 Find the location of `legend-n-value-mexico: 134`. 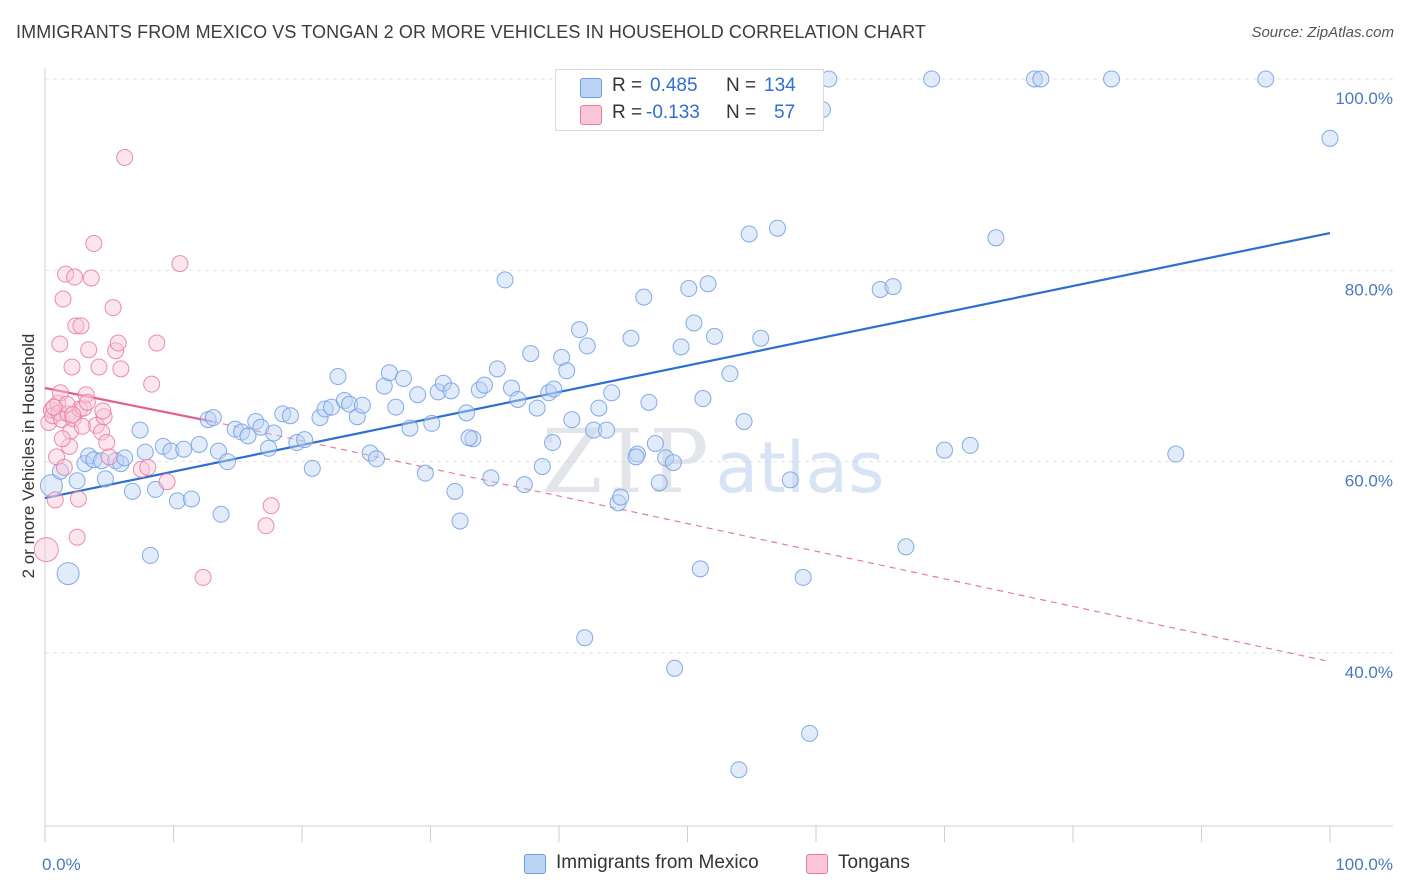

legend-n-value-mexico: 134 is located at coordinates (780, 85).